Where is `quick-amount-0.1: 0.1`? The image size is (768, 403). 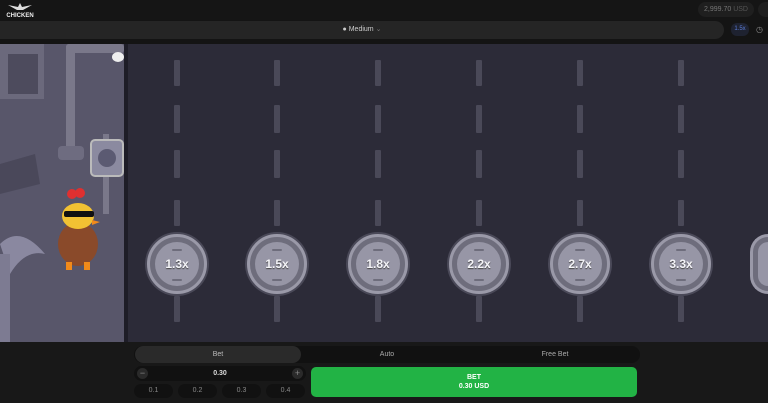 quick-amount-0.1: 0.1 is located at coordinates (153, 391).